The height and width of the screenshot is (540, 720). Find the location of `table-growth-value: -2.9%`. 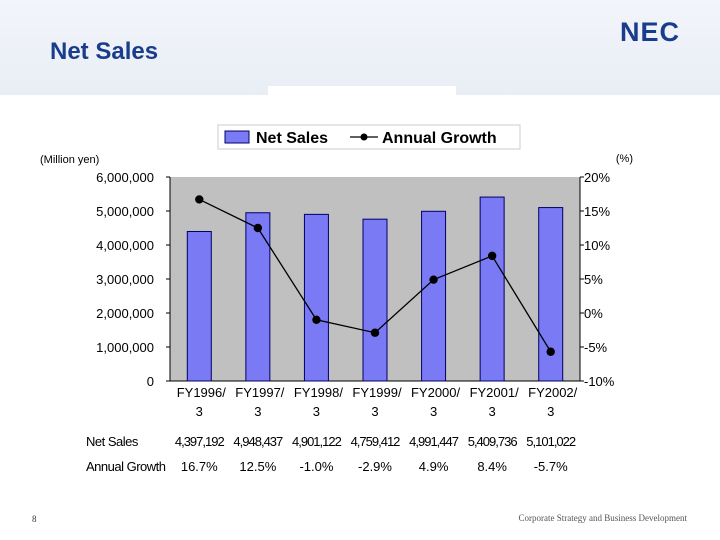

table-growth-value: -2.9% is located at coordinates (375, 466).